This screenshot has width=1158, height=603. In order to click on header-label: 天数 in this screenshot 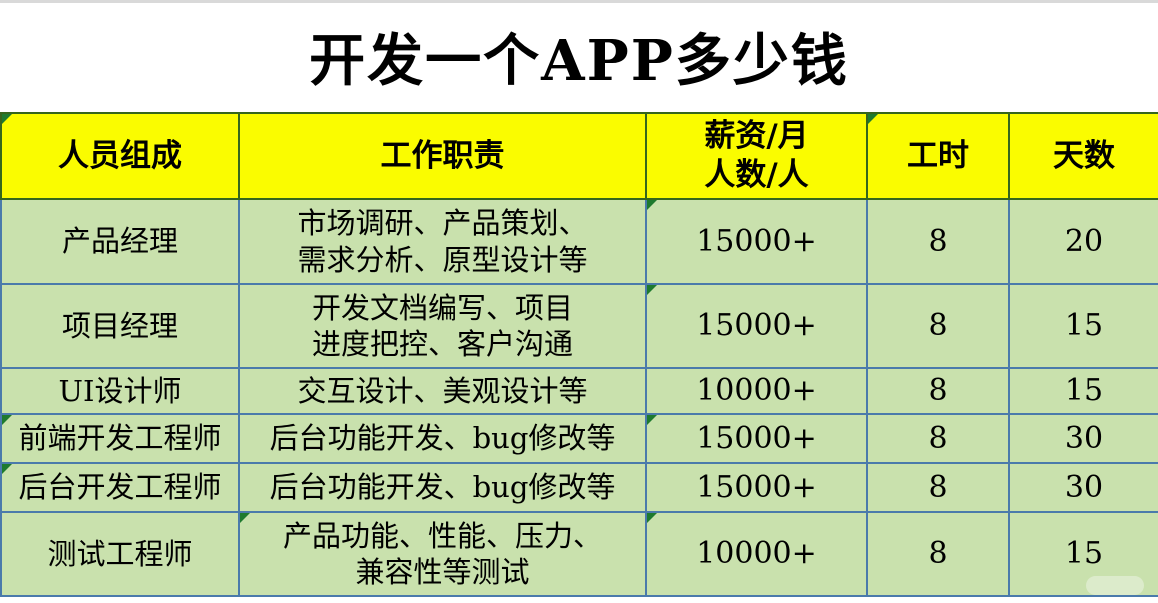, I will do `click(1084, 155)`.